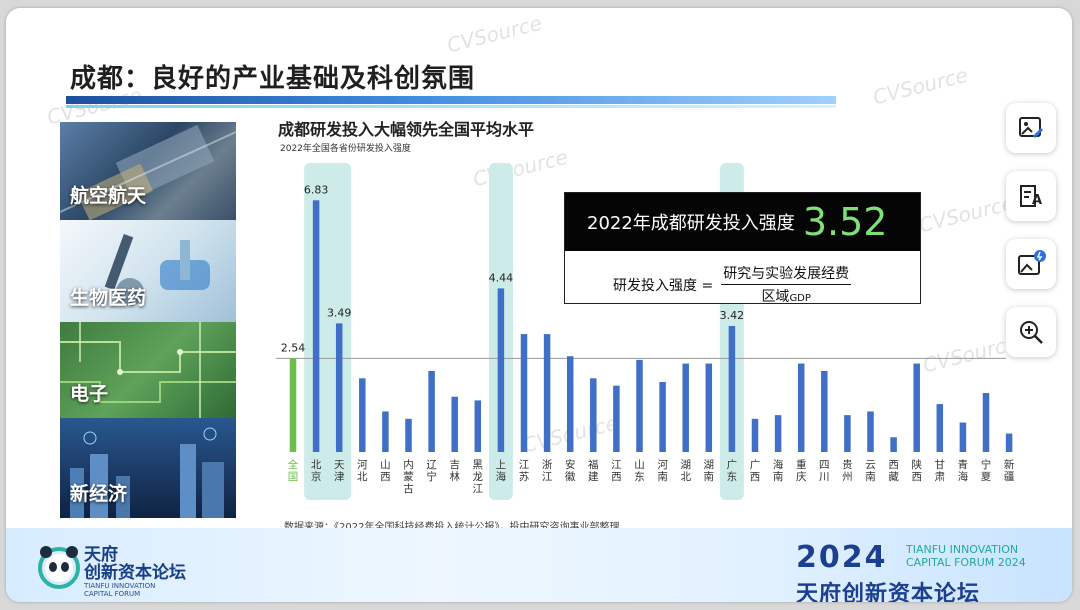  Describe the element at coordinates (339, 312) in the screenshot. I see `data-label: 3.49` at that location.